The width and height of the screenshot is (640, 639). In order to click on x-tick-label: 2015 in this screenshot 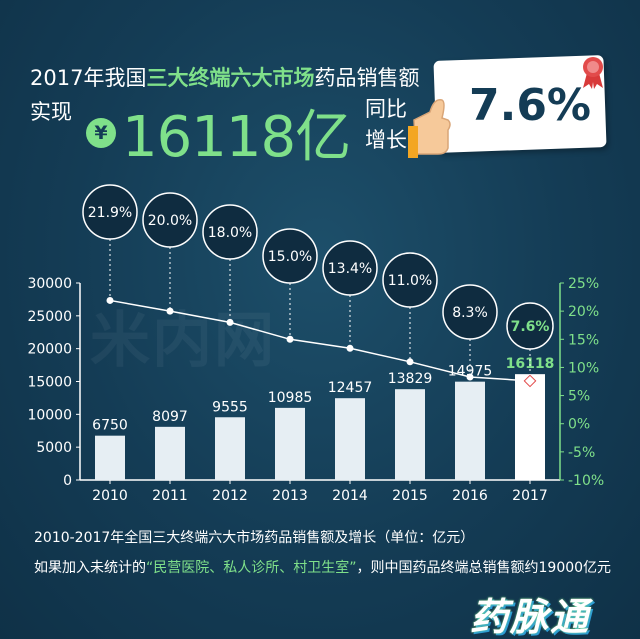, I will do `click(410, 496)`.